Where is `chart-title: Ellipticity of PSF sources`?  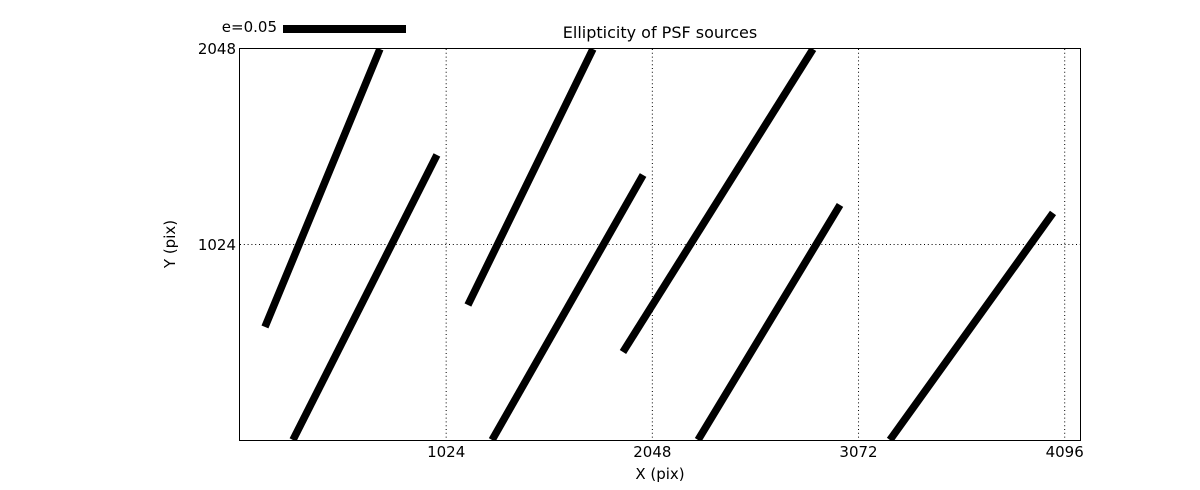 chart-title: Ellipticity of PSF sources is located at coordinates (660, 32).